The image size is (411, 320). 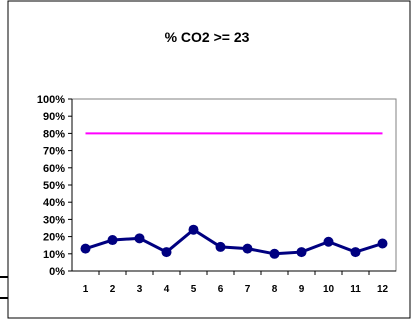 I want to click on y-axis-ticks: 0% 10% 20% 30% 40% 50% 60% 70% 80% 90% 100%, so click(x=54, y=186).